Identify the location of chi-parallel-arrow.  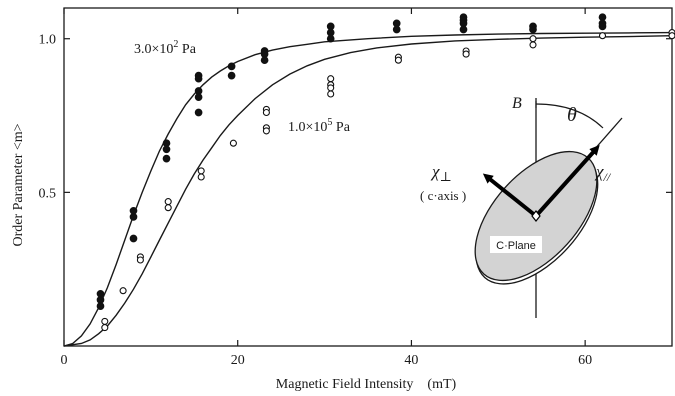
(567, 181).